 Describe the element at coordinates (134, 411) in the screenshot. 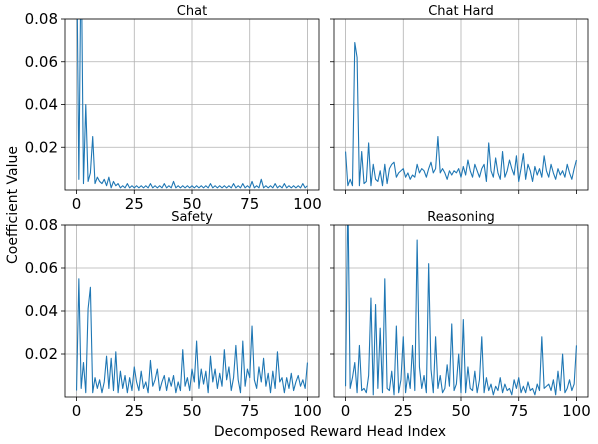

I see `safety-xtick-label-1: 25` at that location.